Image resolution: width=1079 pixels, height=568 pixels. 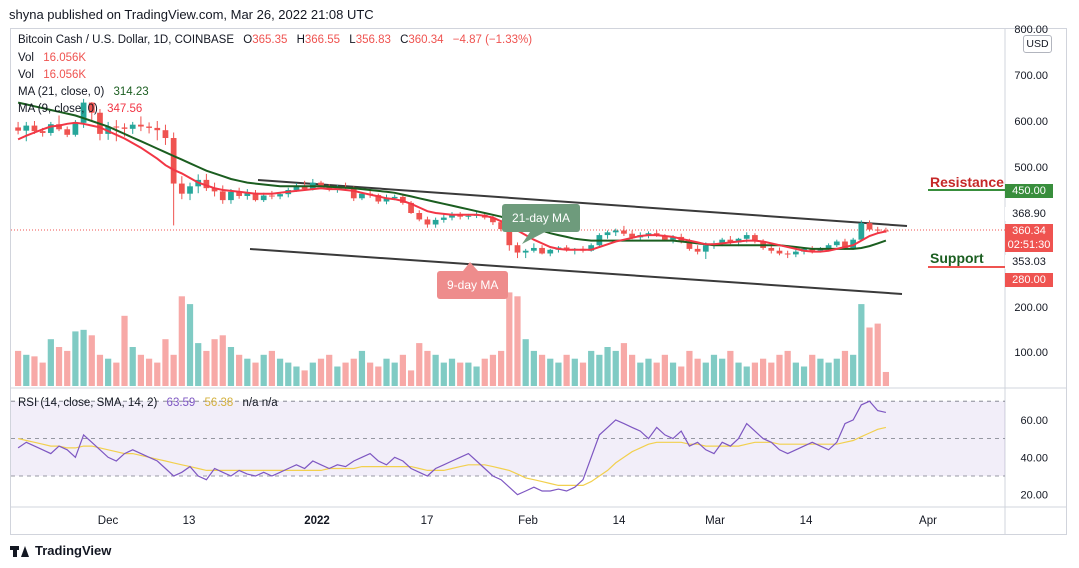 What do you see at coordinates (470, 266) in the screenshot?
I see `ma9-annotation-pointer` at bounding box center [470, 266].